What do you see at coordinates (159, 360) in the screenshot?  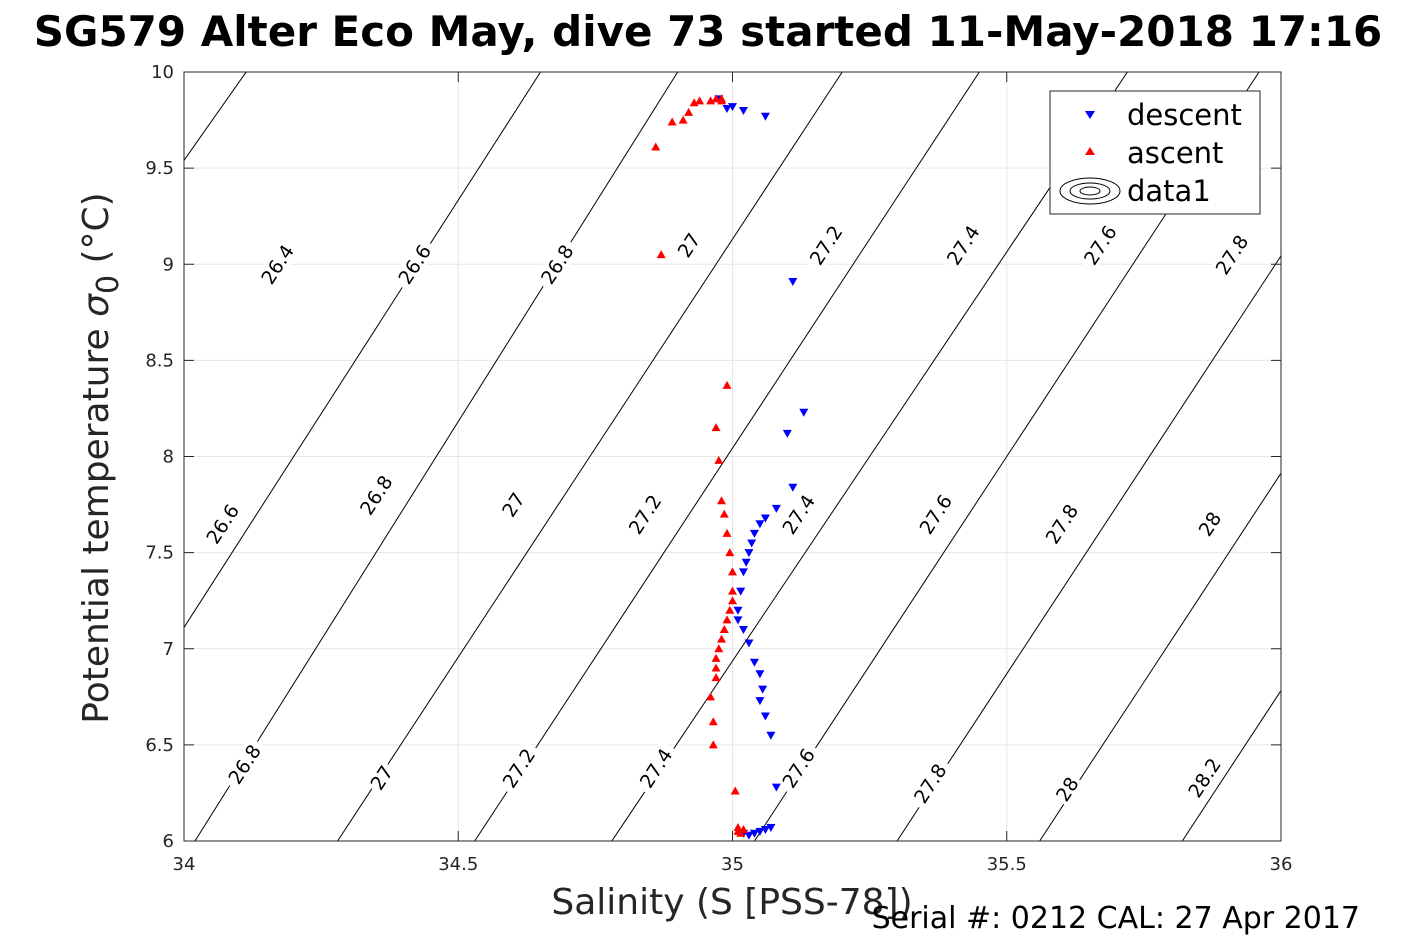 I see `y-tick-label: 8.5` at bounding box center [159, 360].